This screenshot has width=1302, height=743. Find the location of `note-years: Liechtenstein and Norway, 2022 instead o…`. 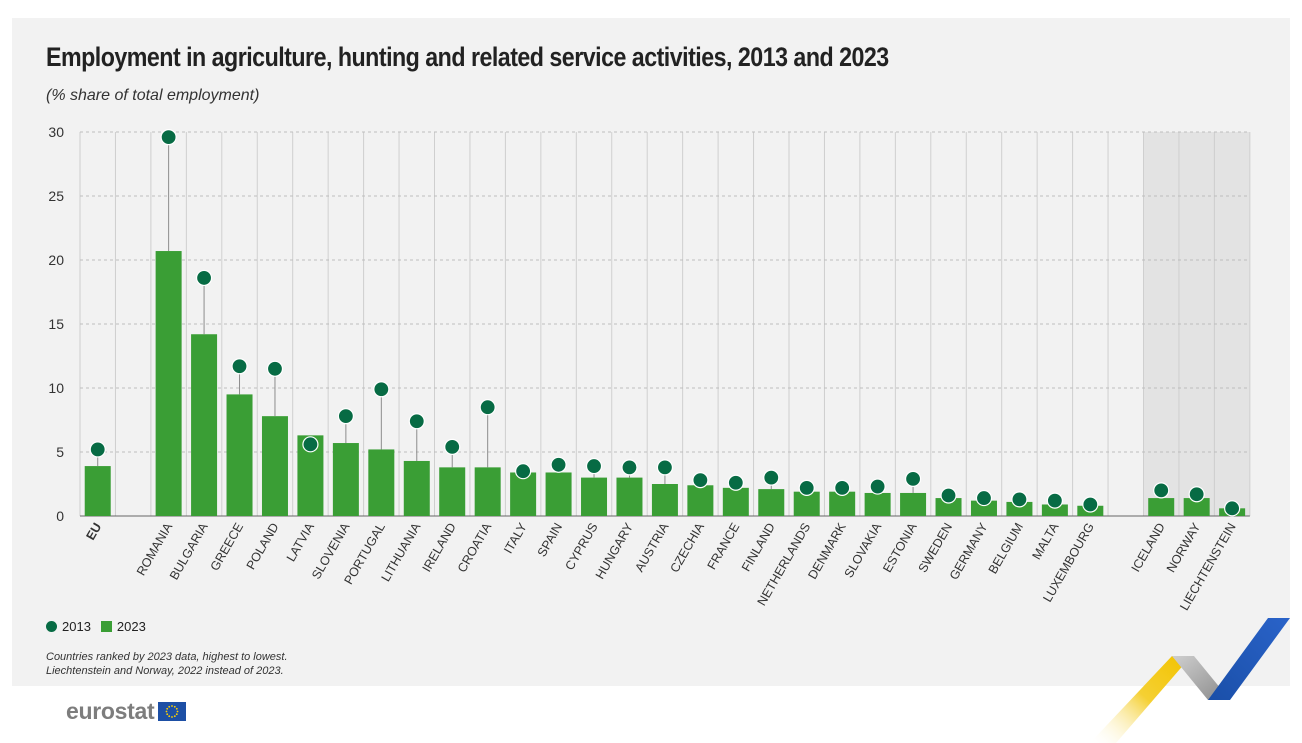

note-years: Liechtenstein and Norway, 2022 instead o… is located at coordinates (165, 671).